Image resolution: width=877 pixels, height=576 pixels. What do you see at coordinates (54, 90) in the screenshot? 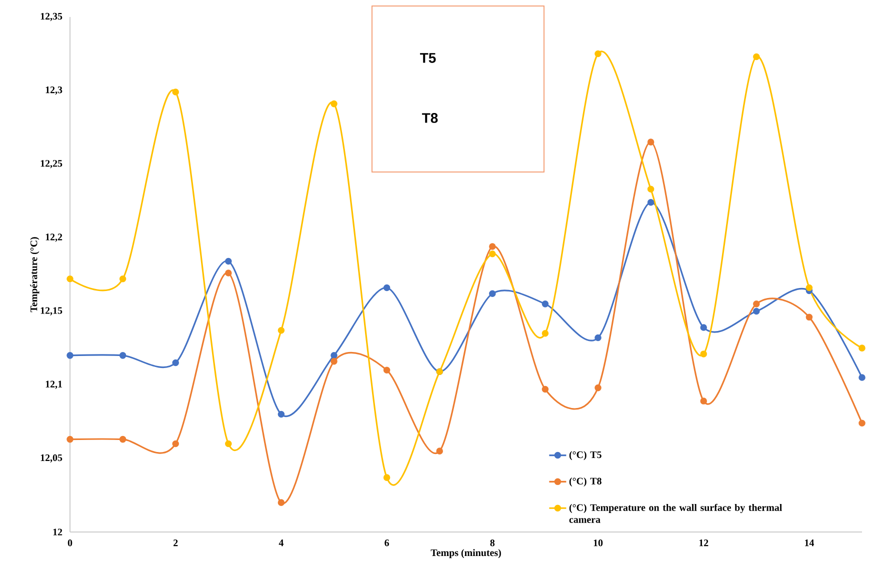
I see `y-tick-label: 12,3` at bounding box center [54, 90].